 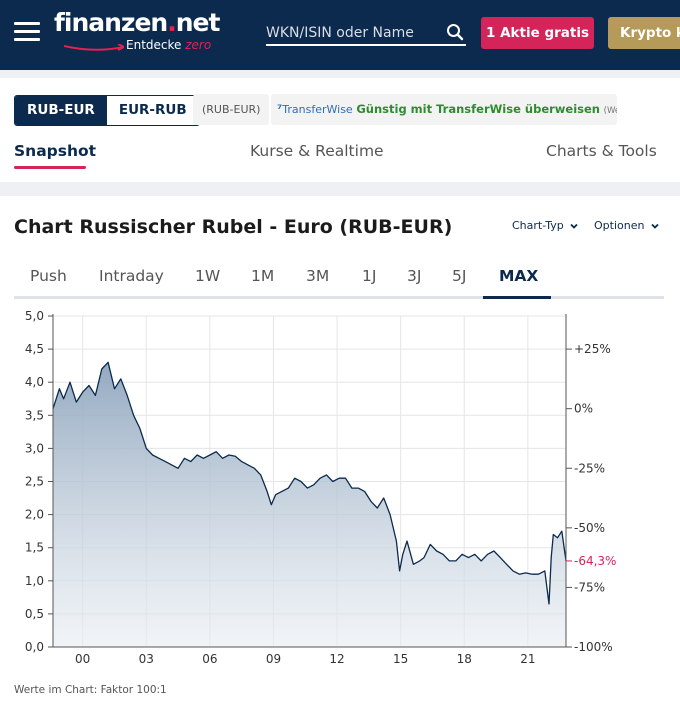 I want to click on range-tab-1w: 1W, so click(x=208, y=276).